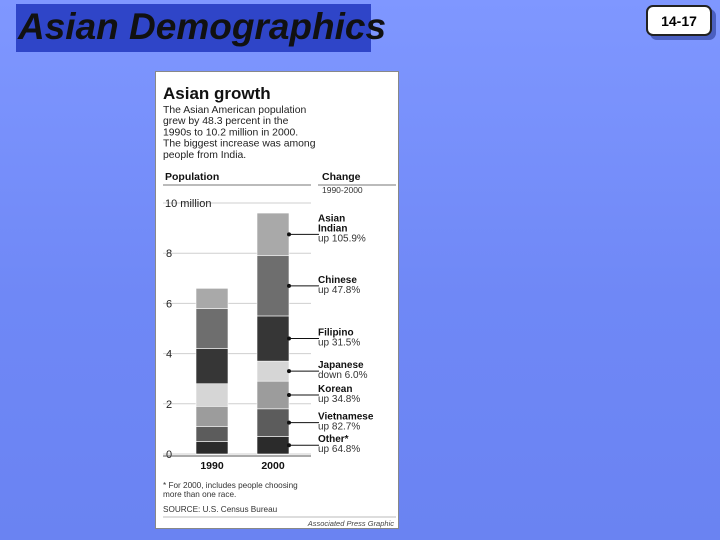 The height and width of the screenshot is (540, 720). What do you see at coordinates (343, 375) in the screenshot?
I see `series-change-label: down 6.0%` at bounding box center [343, 375].